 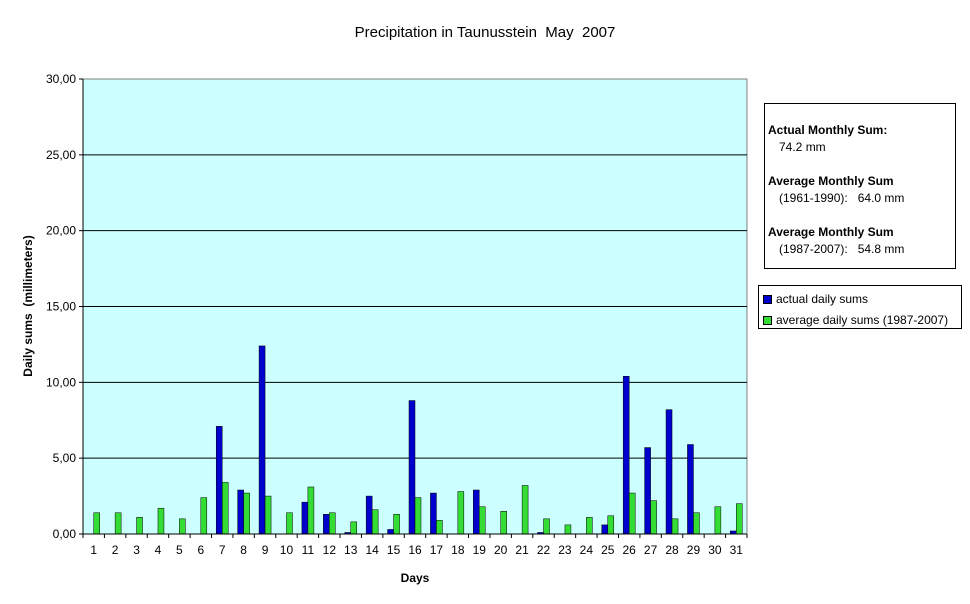 What do you see at coordinates (501, 550) in the screenshot?
I see `x-tick-label: 20` at bounding box center [501, 550].